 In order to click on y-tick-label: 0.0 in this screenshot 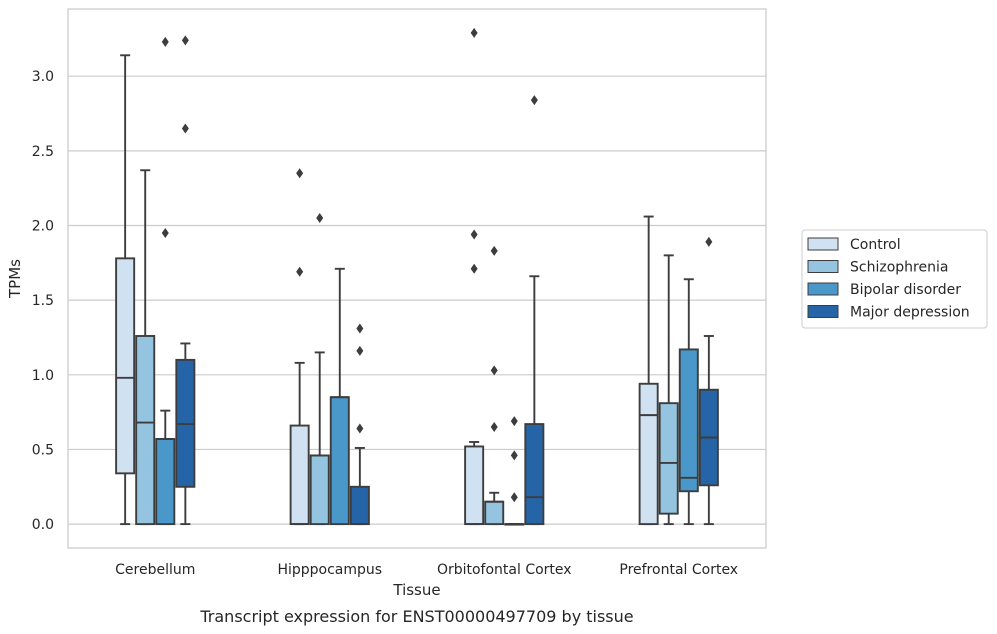, I will do `click(43, 525)`.